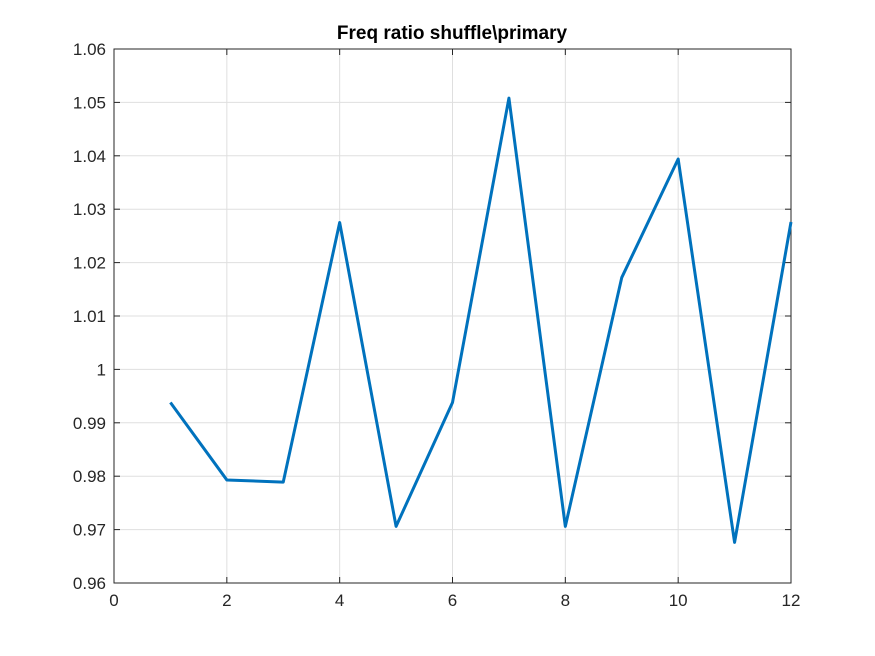 This screenshot has width=875, height=656. Describe the element at coordinates (89, 49) in the screenshot. I see `y-tick-label: 1.06` at that location.